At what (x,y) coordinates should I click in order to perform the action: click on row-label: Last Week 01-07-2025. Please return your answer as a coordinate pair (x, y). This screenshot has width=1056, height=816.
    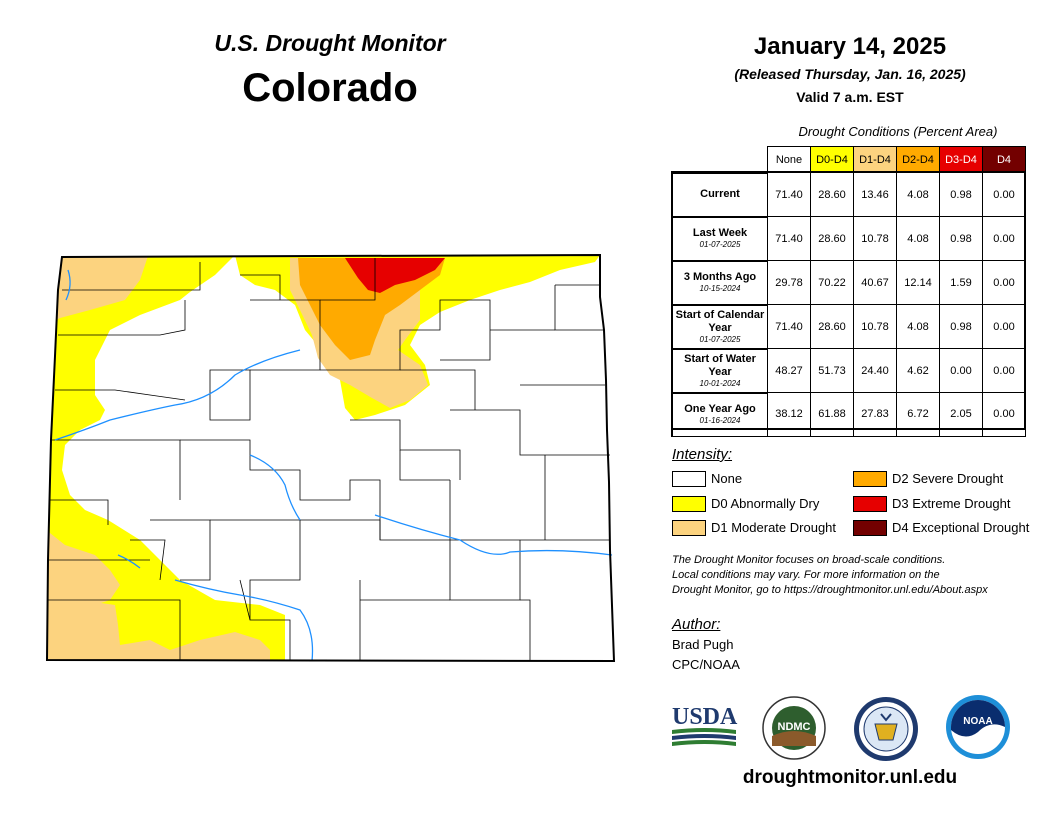
    Looking at the image, I should click on (719, 238).